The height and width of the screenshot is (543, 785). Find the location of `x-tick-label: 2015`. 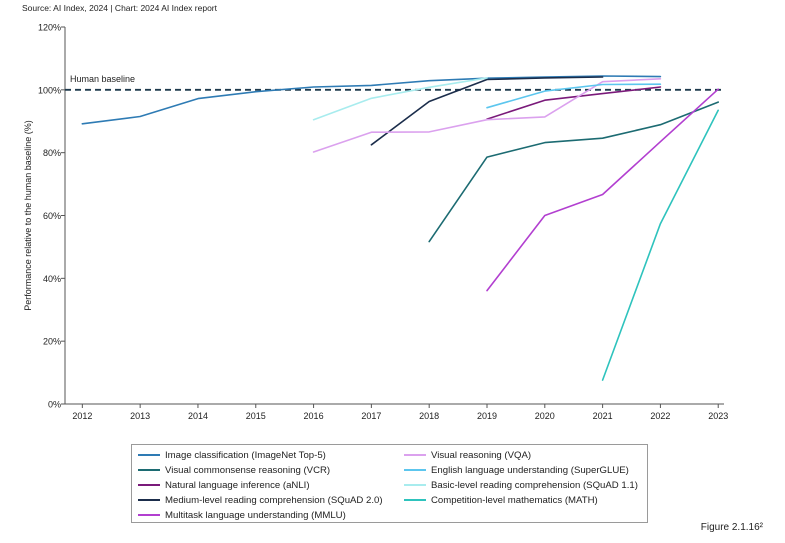

x-tick-label: 2015 is located at coordinates (256, 416).